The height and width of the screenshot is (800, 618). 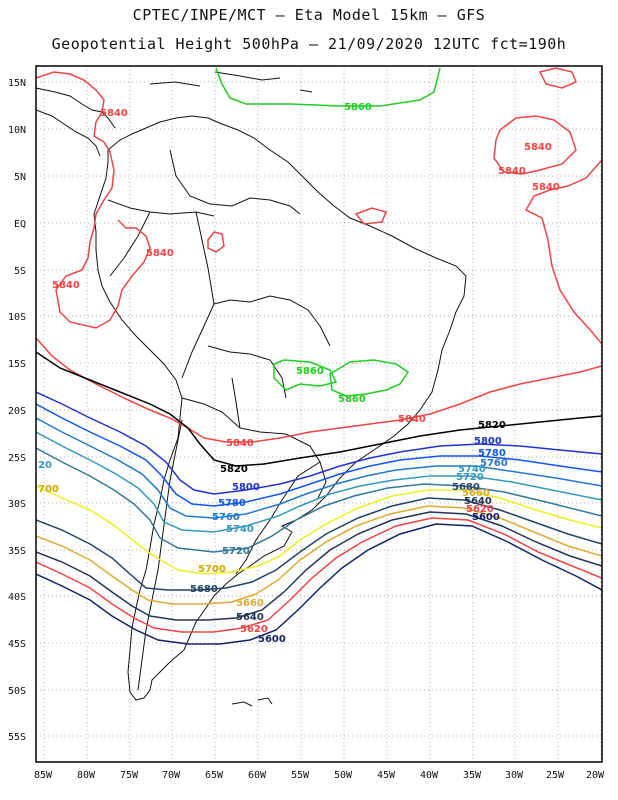 What do you see at coordinates (129, 775) in the screenshot?
I see `lon-label: 75W` at bounding box center [129, 775].